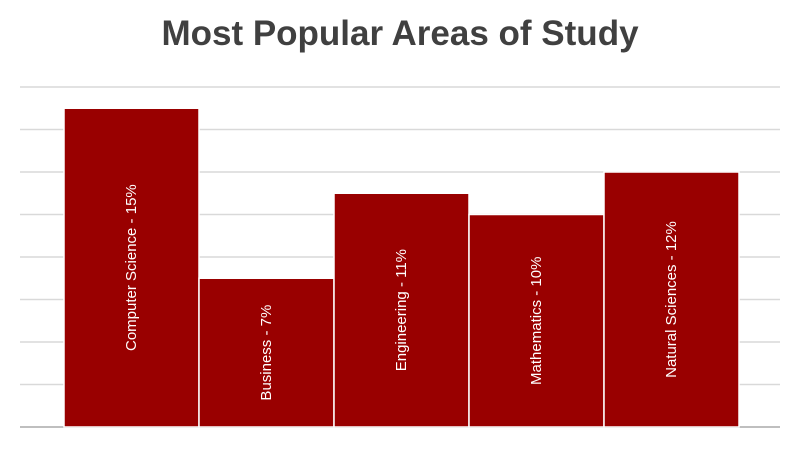  I want to click on bar-label-mathematics: Mathematics - 10%, so click(536, 321).